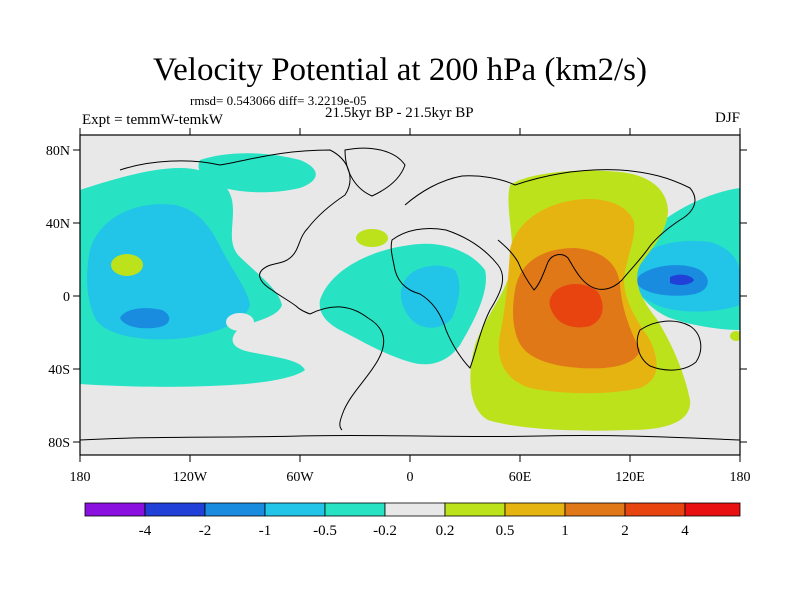  What do you see at coordinates (630, 477) in the screenshot?
I see `x-tick-label: 120E` at bounding box center [630, 477].